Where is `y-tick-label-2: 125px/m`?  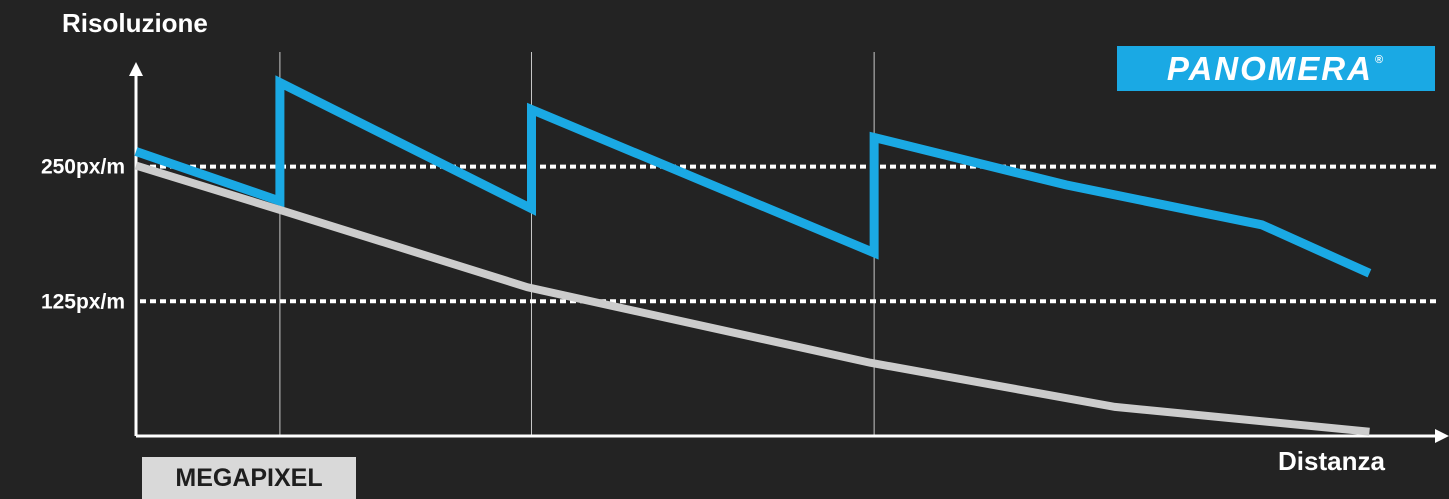 y-tick-label-2: 125px/m is located at coordinates (83, 301).